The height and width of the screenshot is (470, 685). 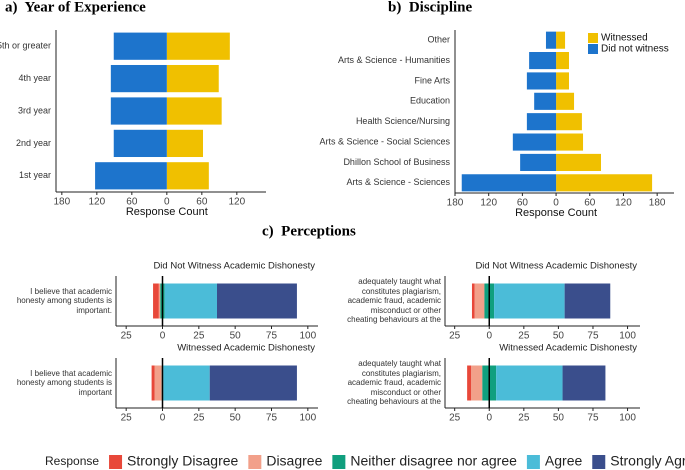 I want to click on section-title: c) Perceptions, so click(x=309, y=231).